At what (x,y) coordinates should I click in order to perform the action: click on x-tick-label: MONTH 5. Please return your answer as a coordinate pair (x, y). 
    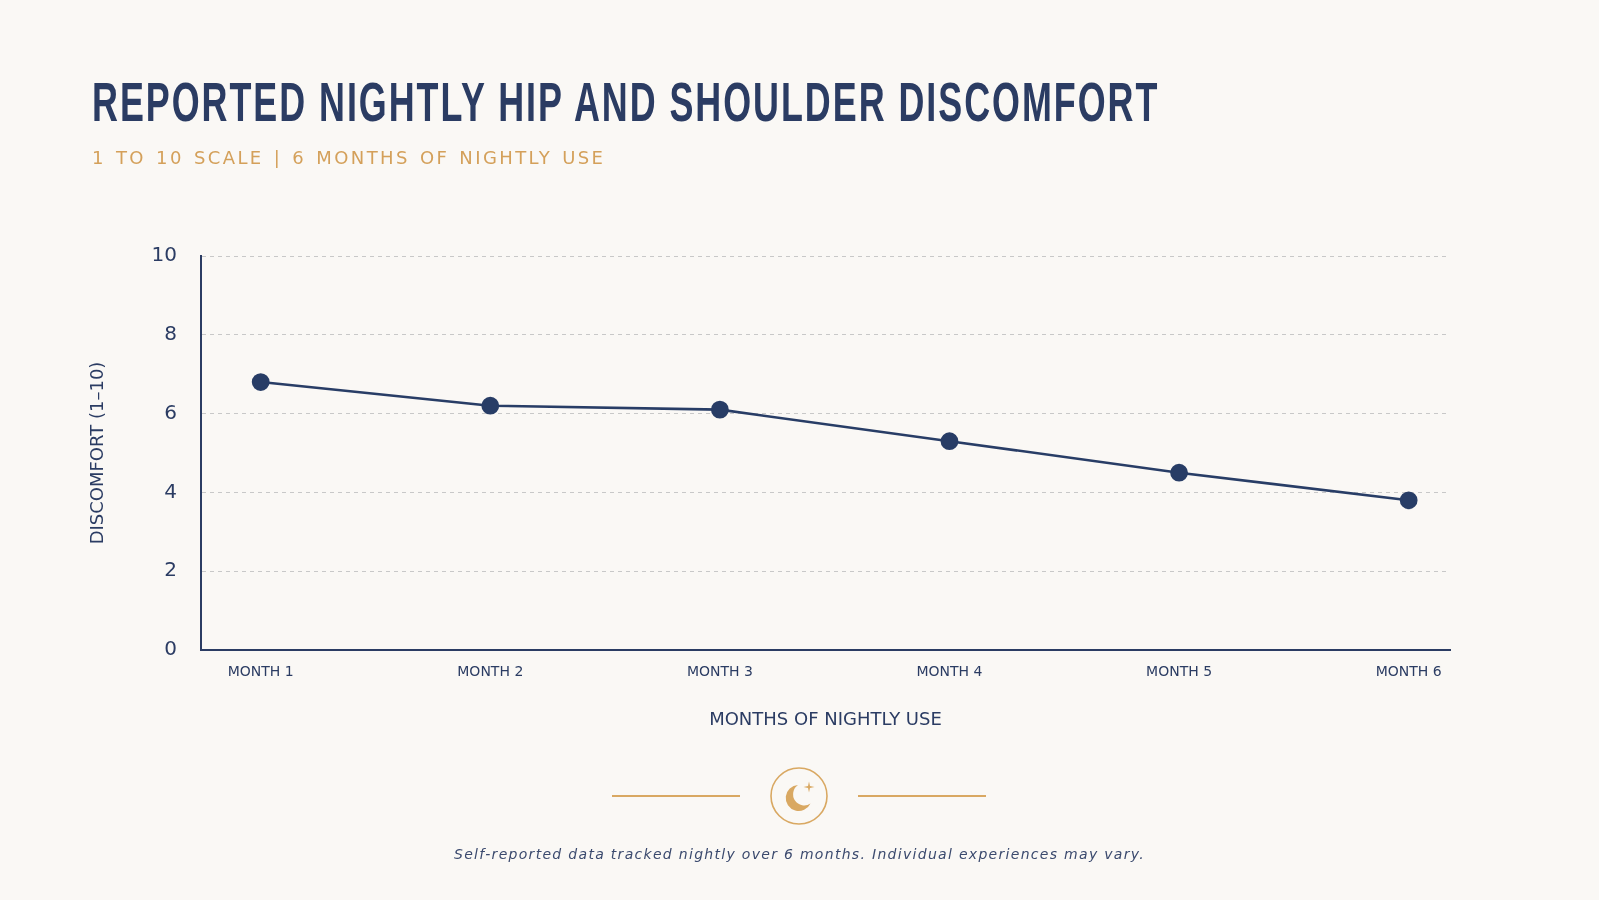
    Looking at the image, I should click on (1179, 671).